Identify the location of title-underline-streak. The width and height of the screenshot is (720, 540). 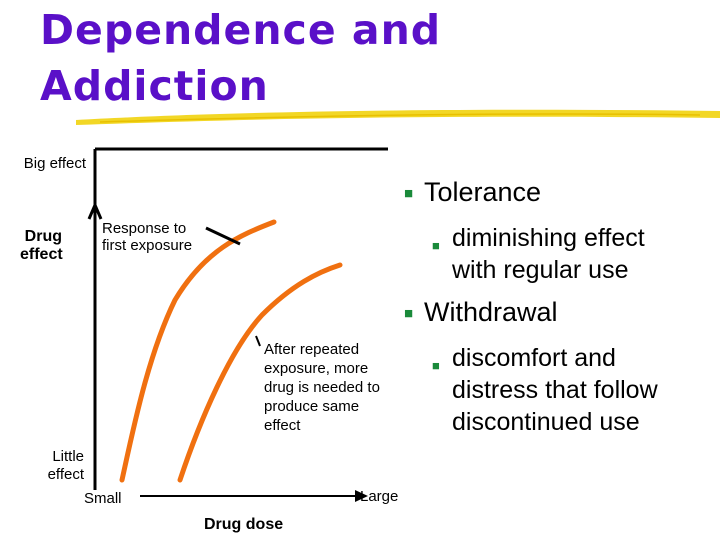
(400, 118).